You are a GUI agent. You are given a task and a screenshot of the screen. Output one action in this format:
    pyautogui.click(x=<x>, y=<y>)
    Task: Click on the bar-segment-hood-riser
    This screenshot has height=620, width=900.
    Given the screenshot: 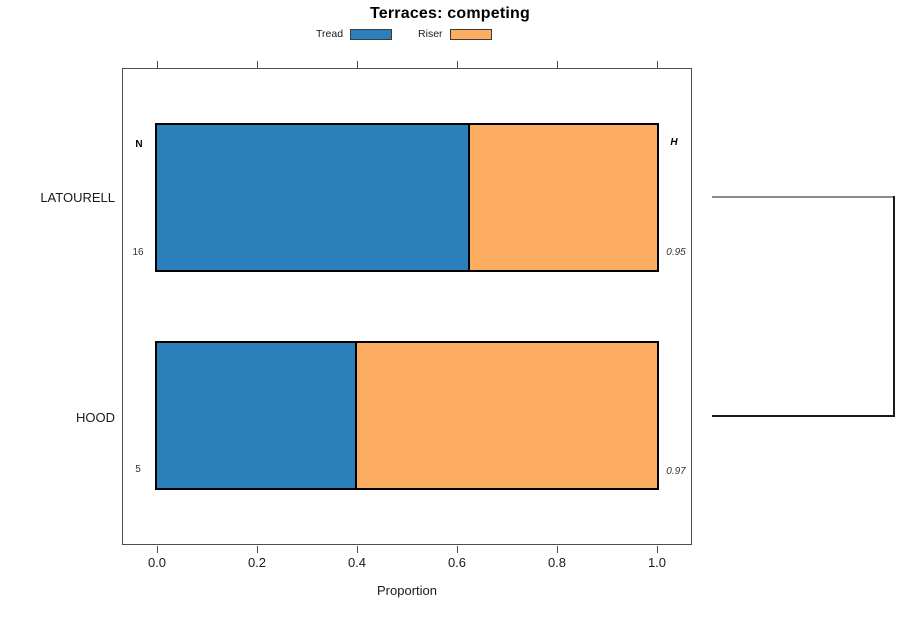 What is the action you would take?
    pyautogui.click(x=507, y=415)
    